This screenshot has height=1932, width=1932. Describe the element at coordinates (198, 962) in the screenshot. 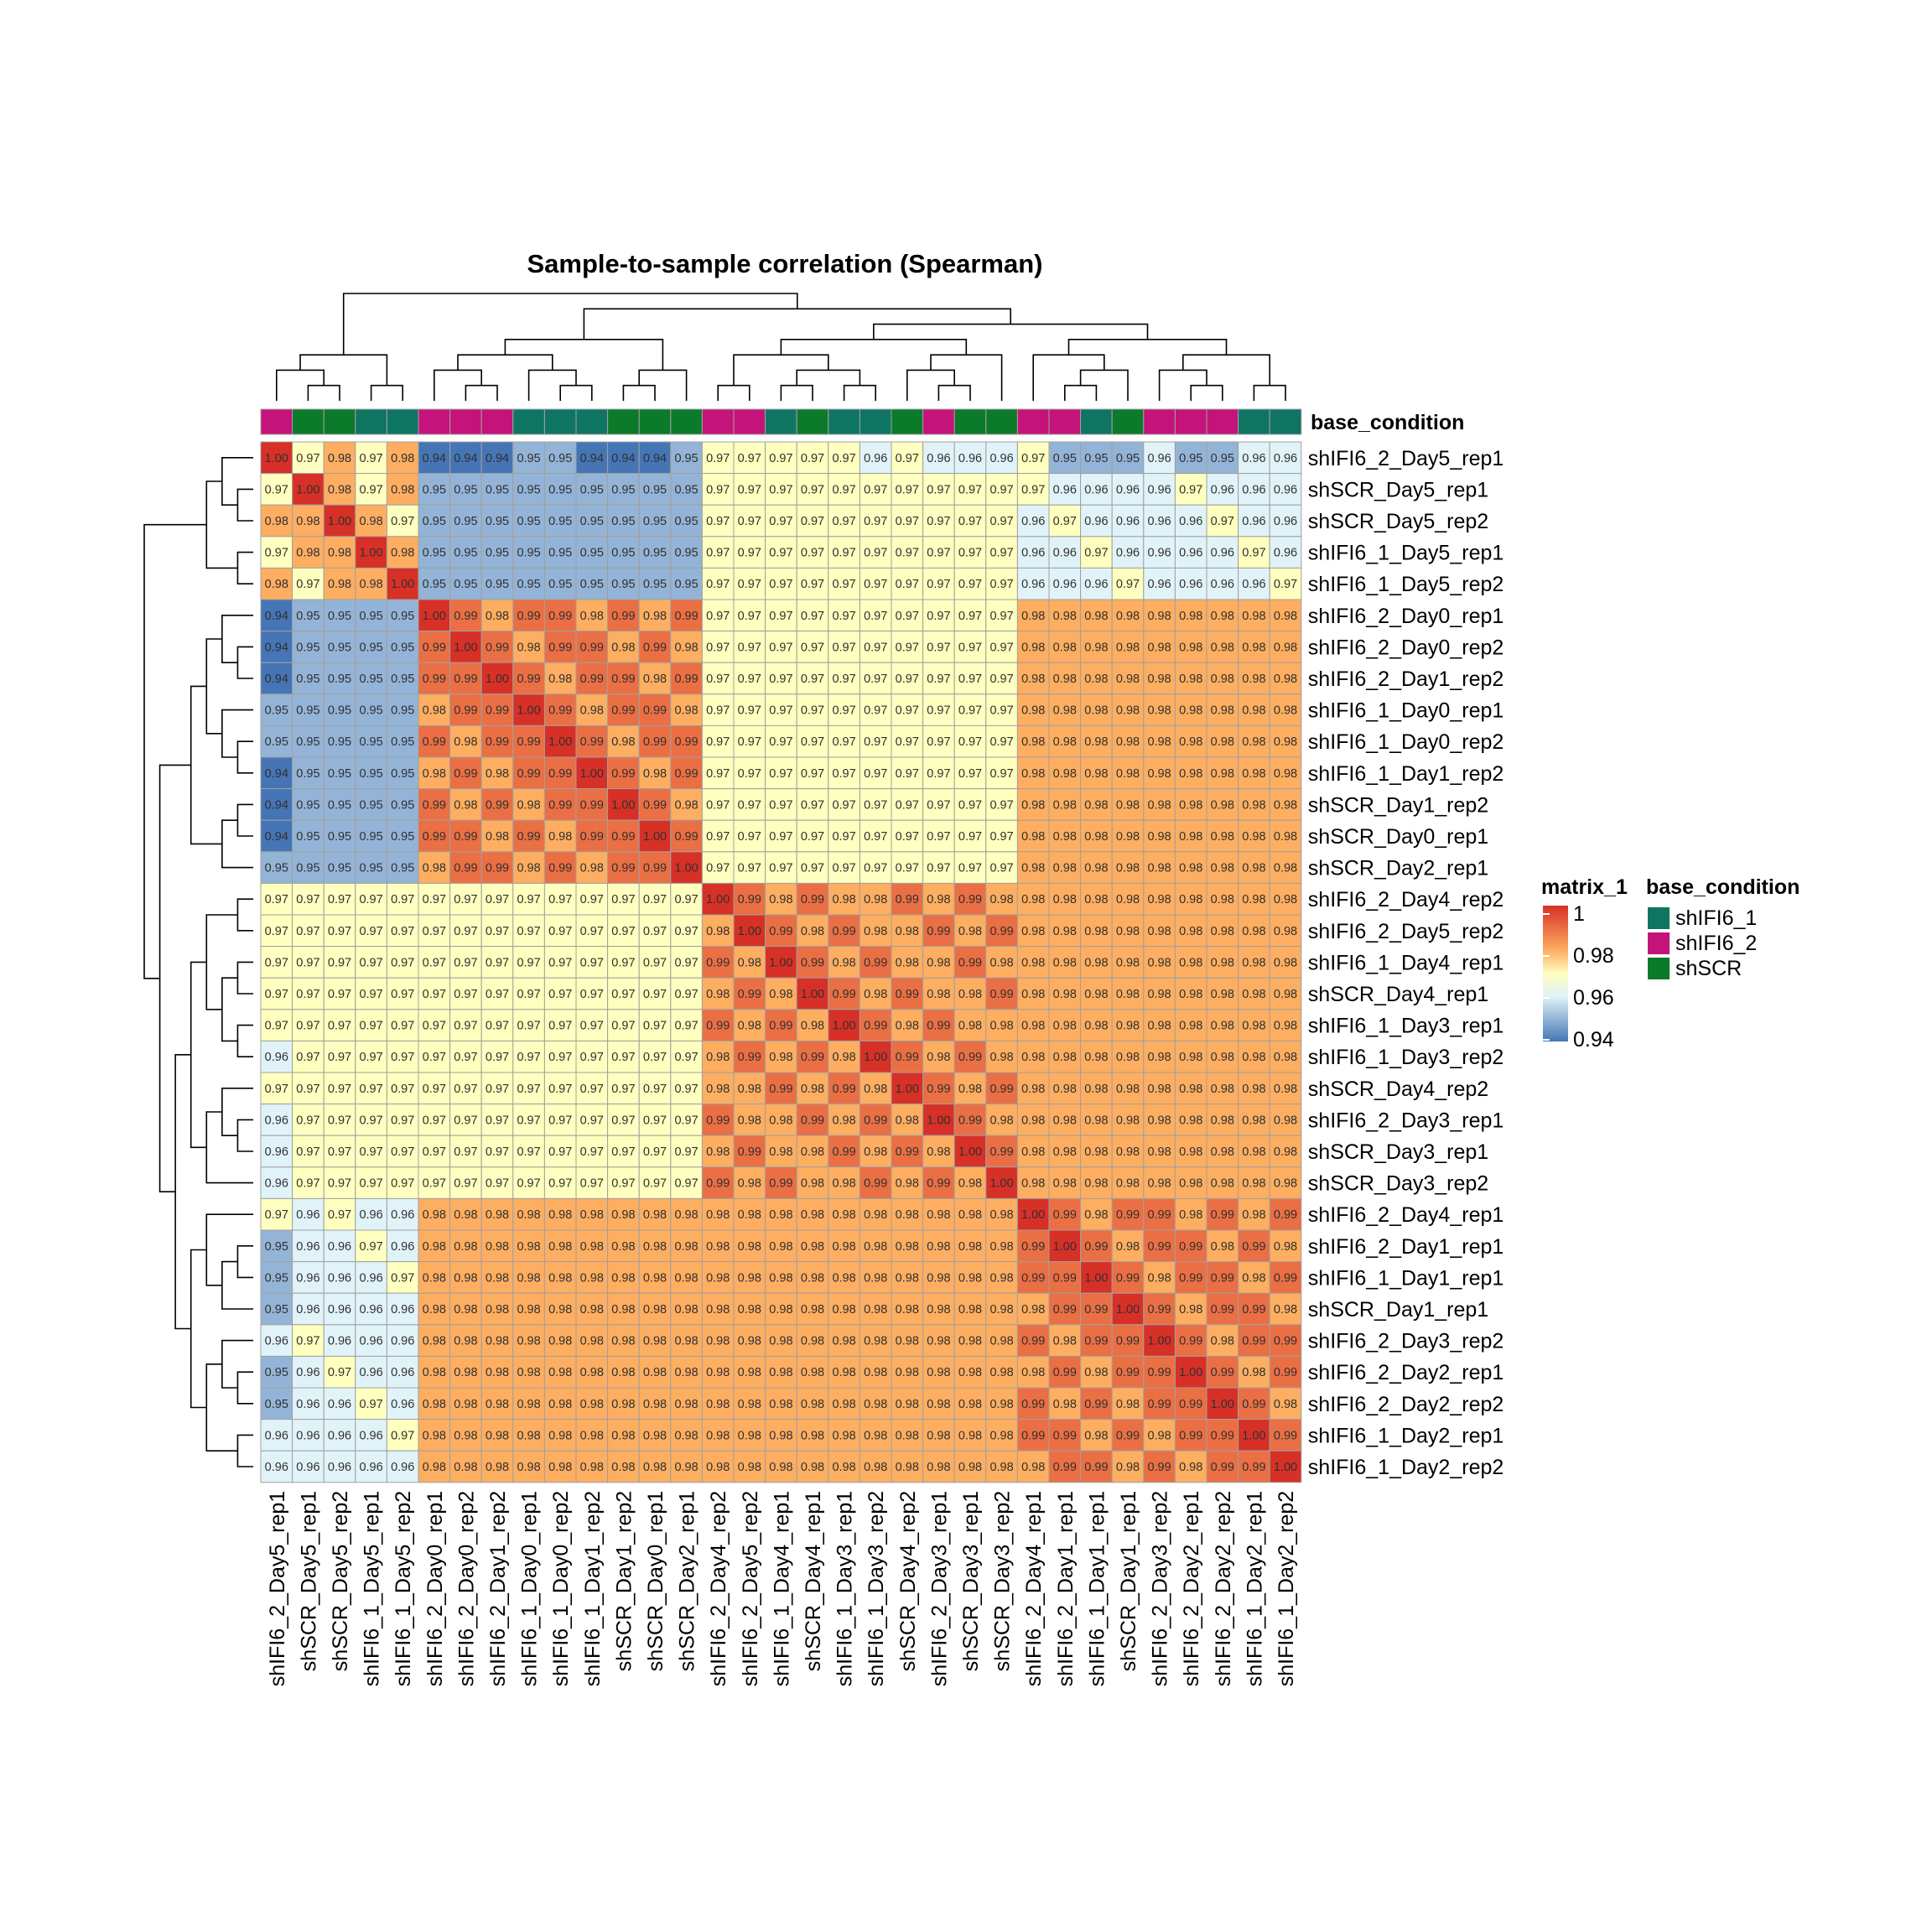

I see `row-dendrogram` at that location.